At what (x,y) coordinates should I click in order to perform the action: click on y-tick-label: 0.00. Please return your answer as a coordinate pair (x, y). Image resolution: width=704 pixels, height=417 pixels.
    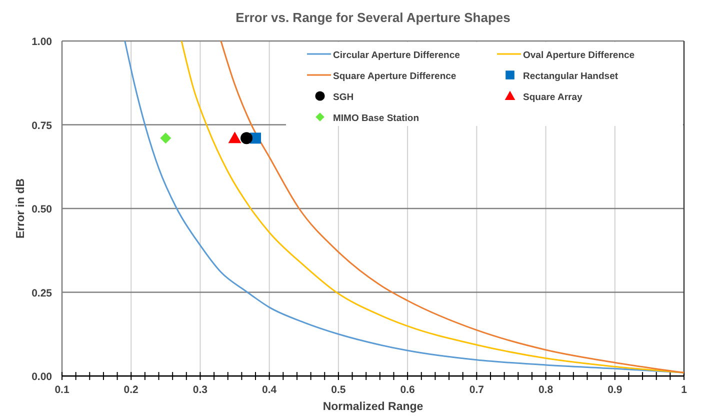
    Looking at the image, I should click on (42, 377).